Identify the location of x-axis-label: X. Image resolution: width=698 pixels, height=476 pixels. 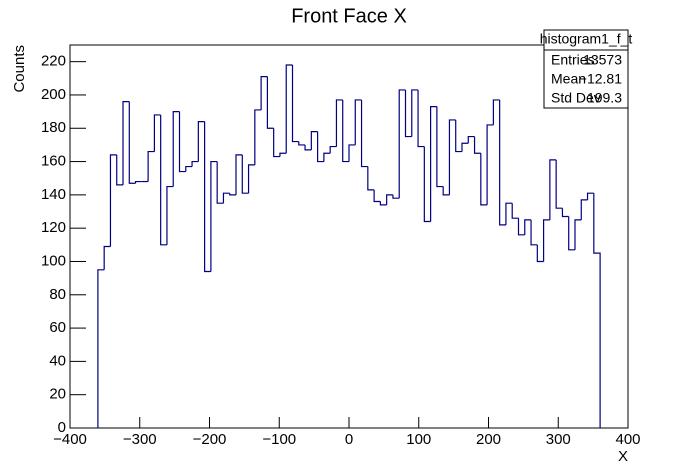
(623, 456).